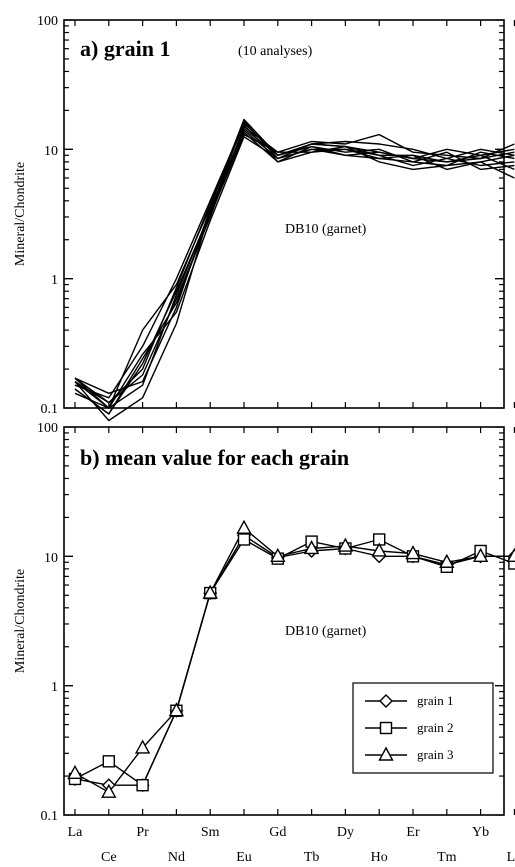  I want to click on xtick-label-Eu: Eu, so click(244, 857).